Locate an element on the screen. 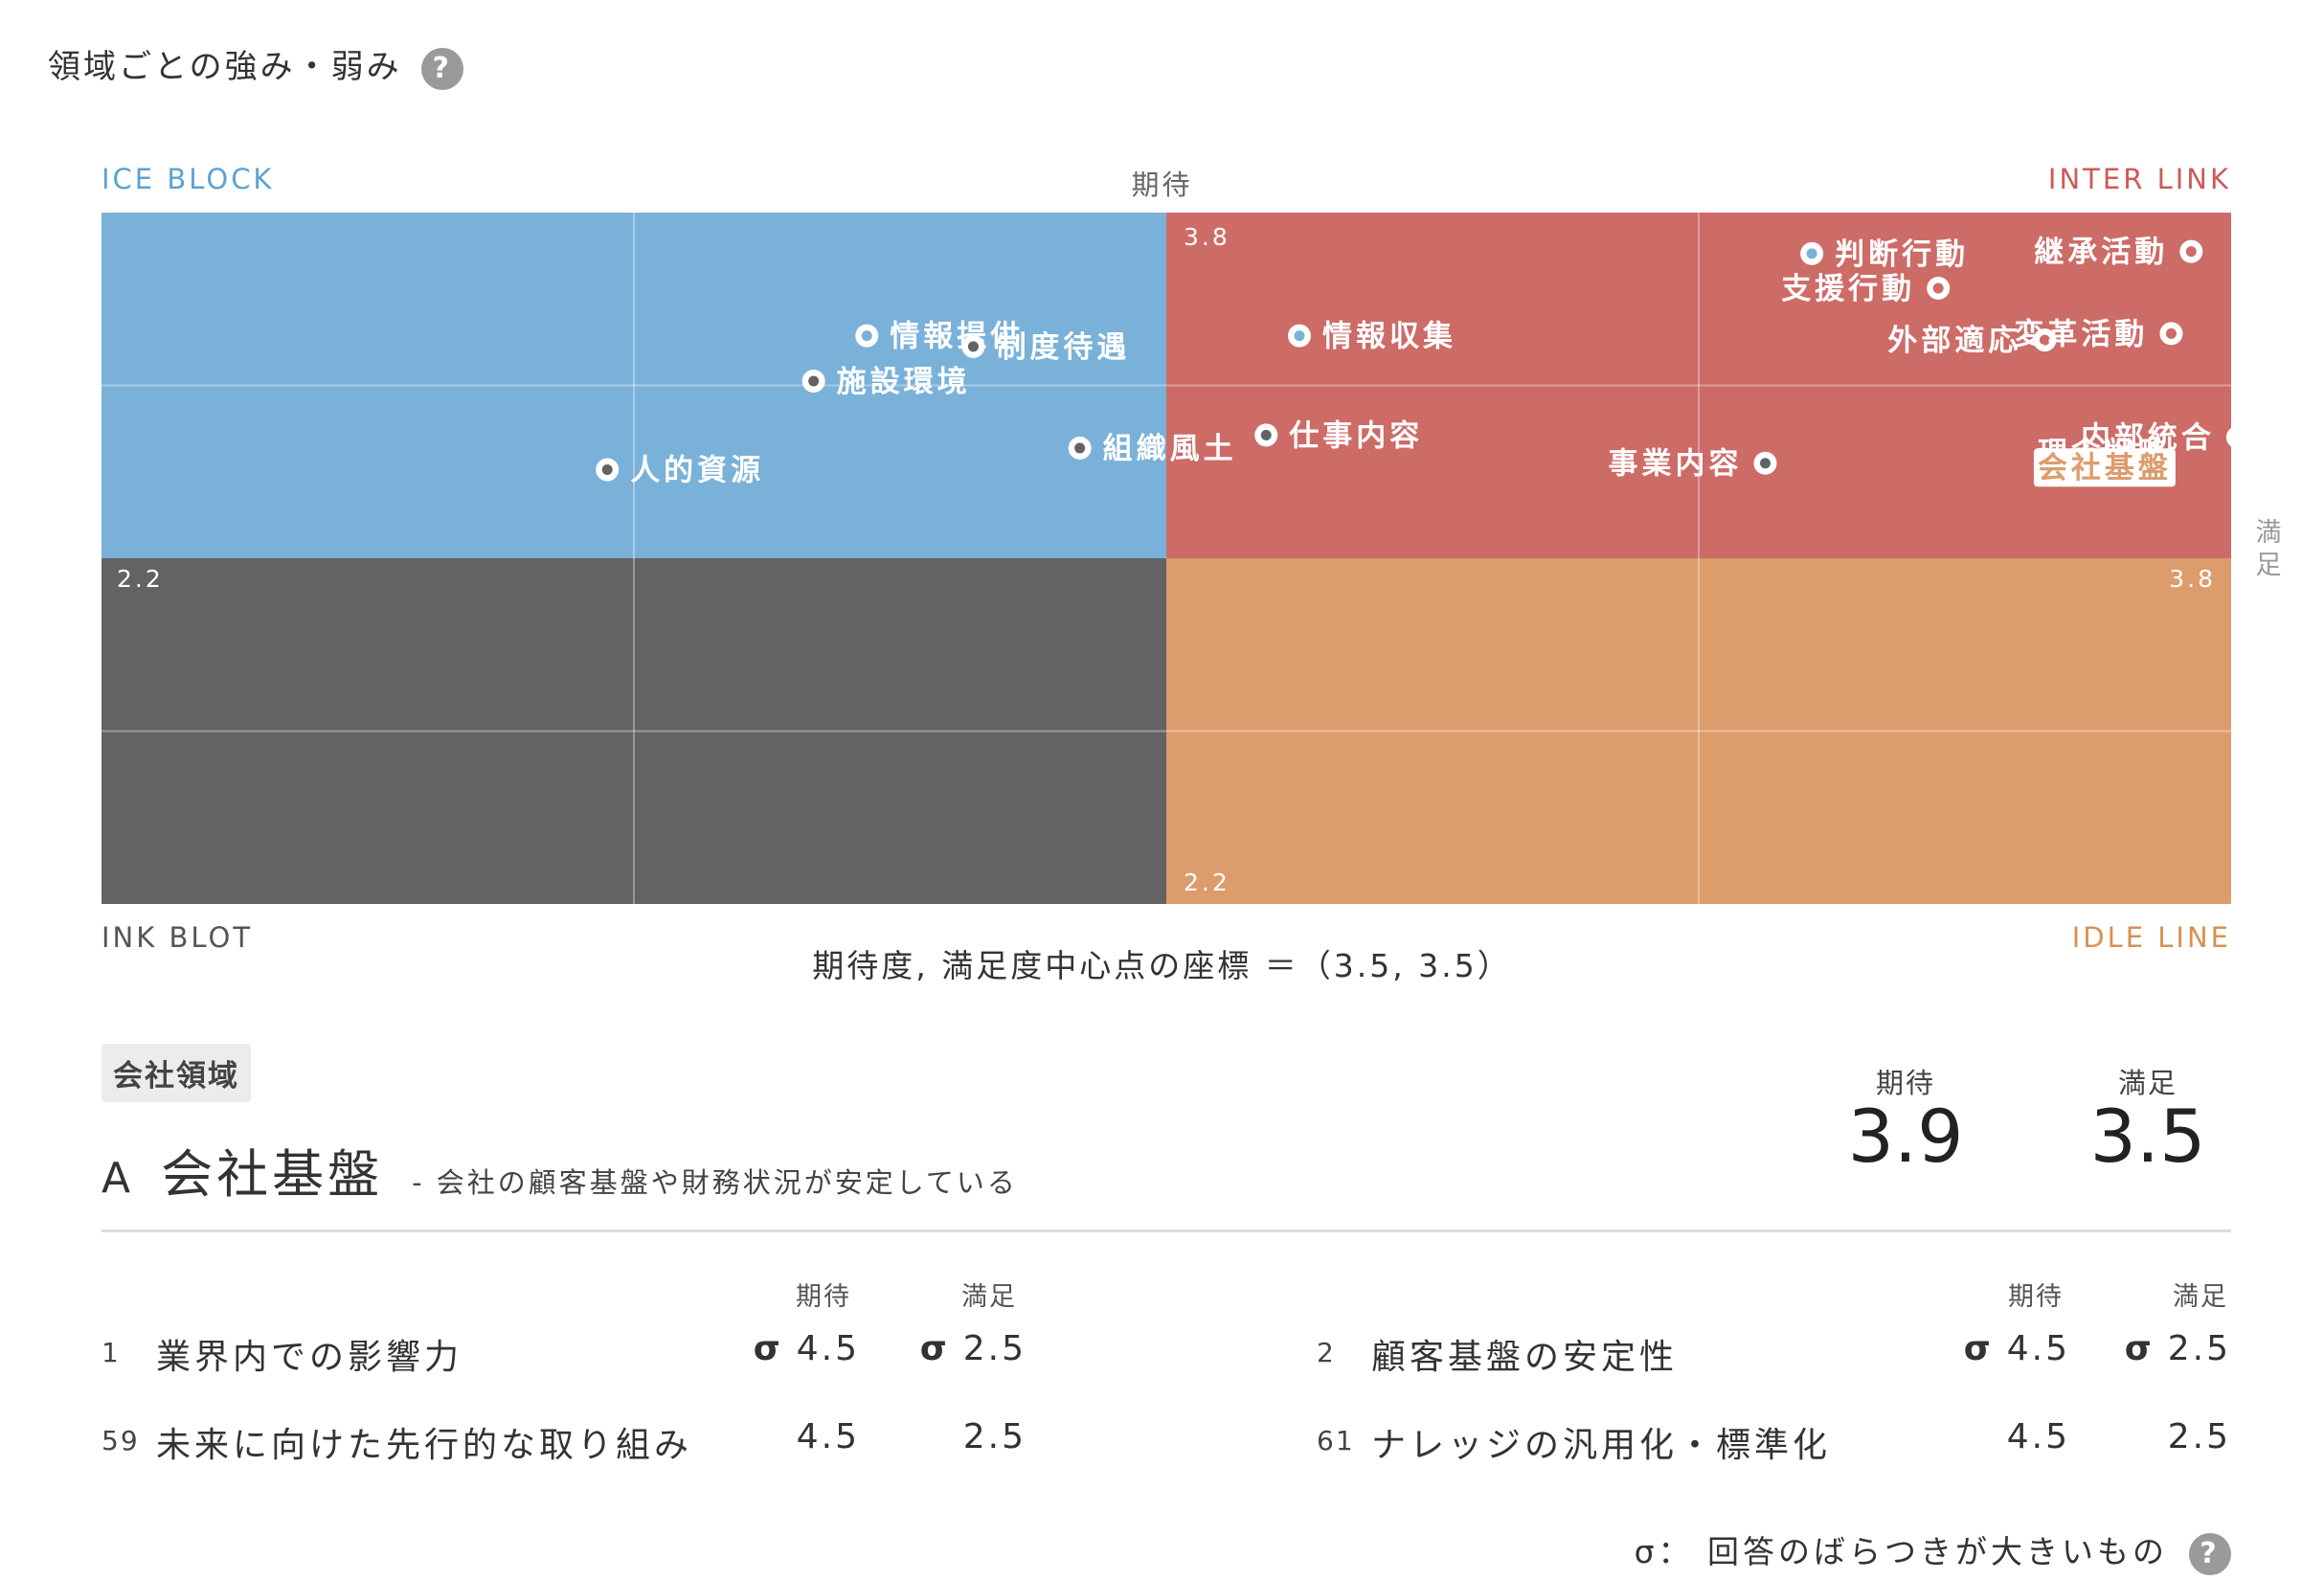 Image resolution: width=2324 pixels, height=1580 pixels. data-point: 情報提供 is located at coordinates (940, 337).